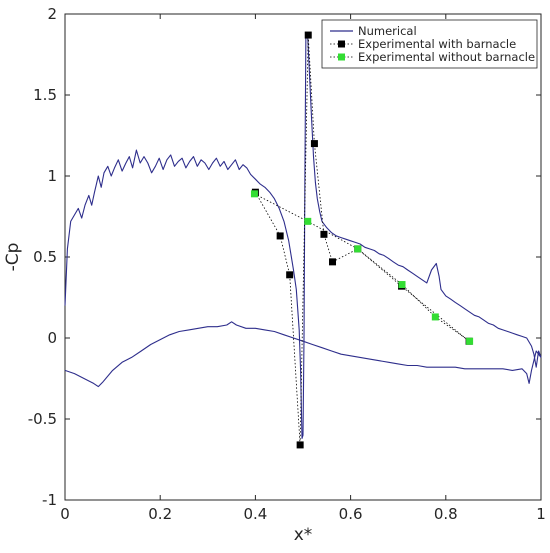  Describe the element at coordinates (13, 257) in the screenshot. I see `y-axis-label: -Cp` at that location.